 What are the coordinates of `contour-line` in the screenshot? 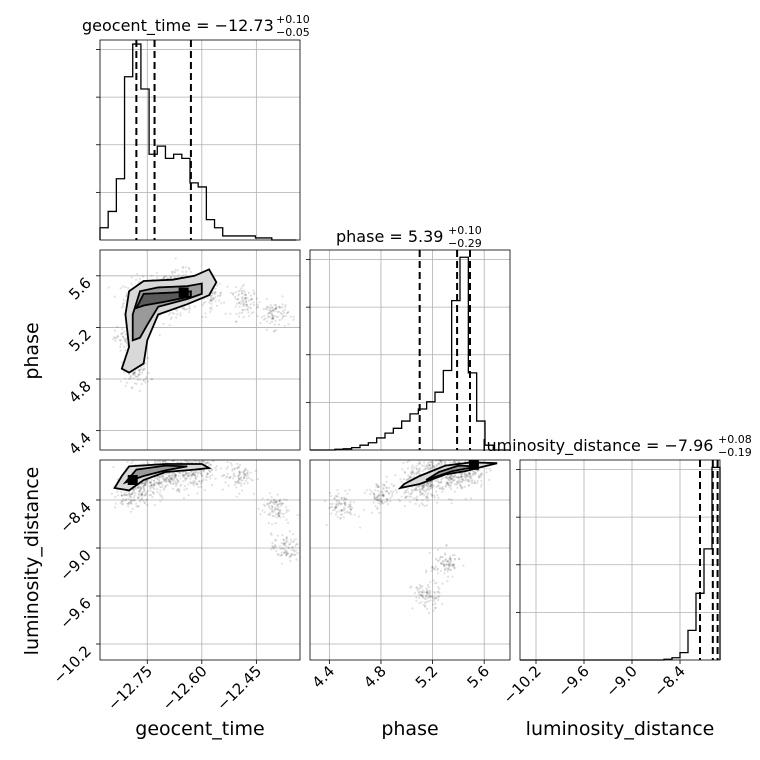 It's located at (167, 312).